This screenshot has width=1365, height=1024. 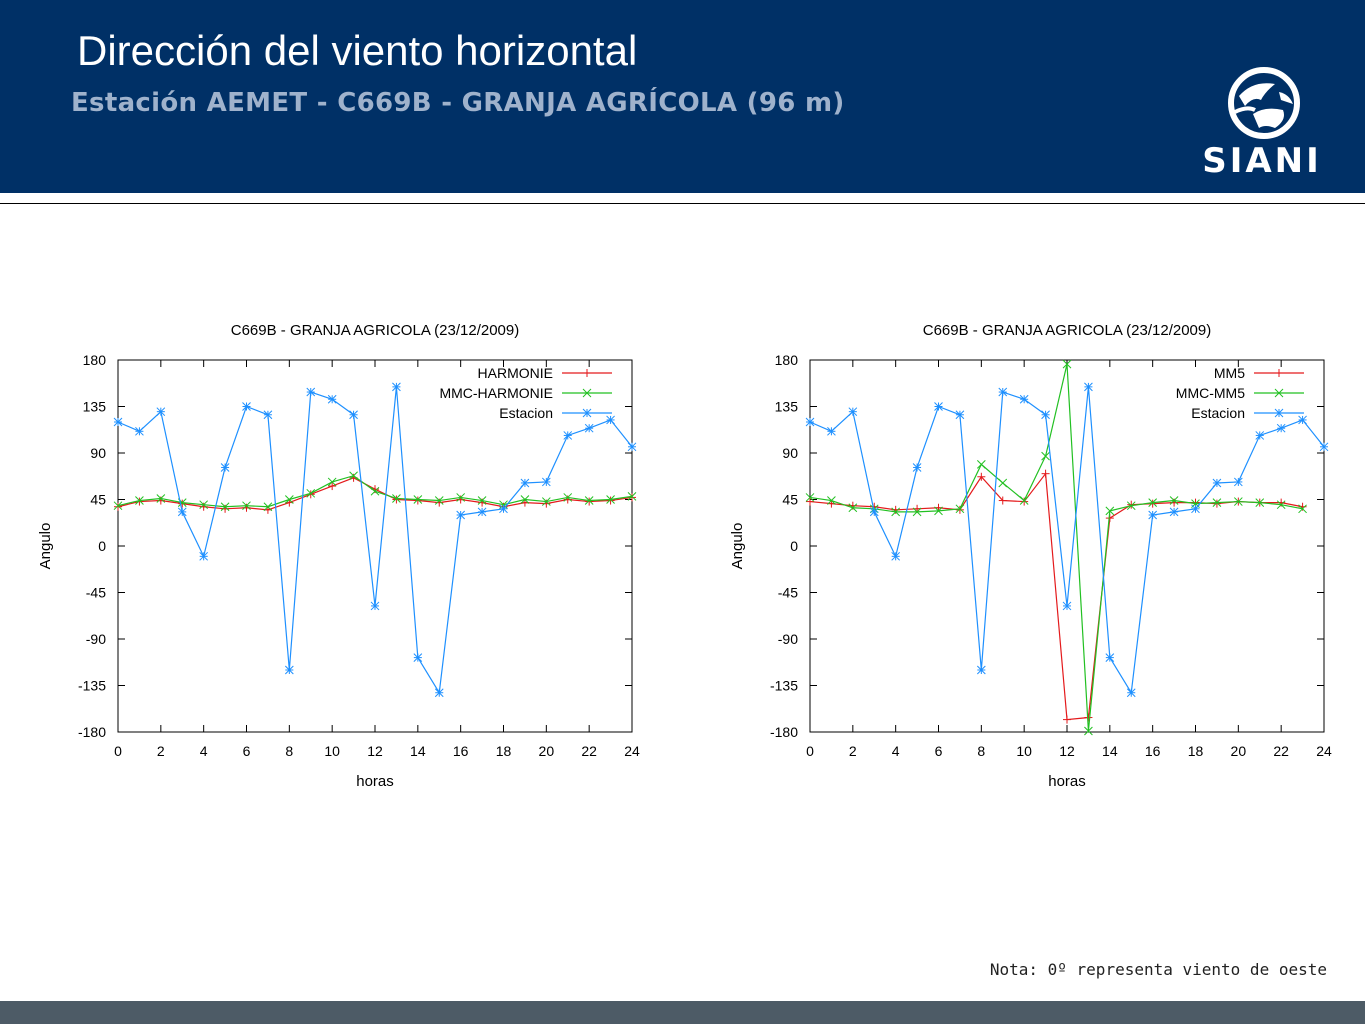 I want to click on y-tick-label: -180, so click(x=784, y=732).